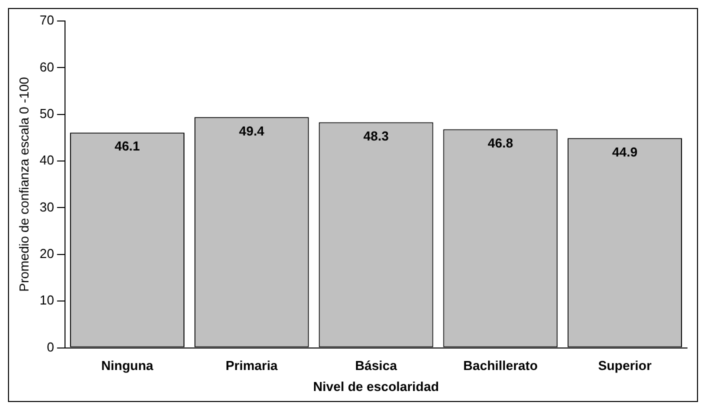 Image resolution: width=706 pixels, height=410 pixels. What do you see at coordinates (501, 142) in the screenshot?
I see `data-label: 46.8` at bounding box center [501, 142].